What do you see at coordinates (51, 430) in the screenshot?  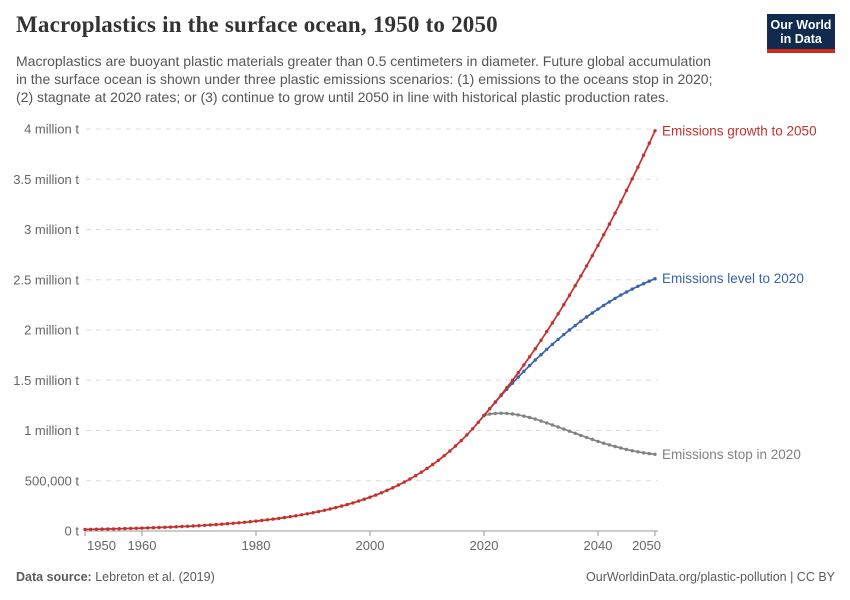 I see `y-axis-tick-label: 1 million t` at bounding box center [51, 430].